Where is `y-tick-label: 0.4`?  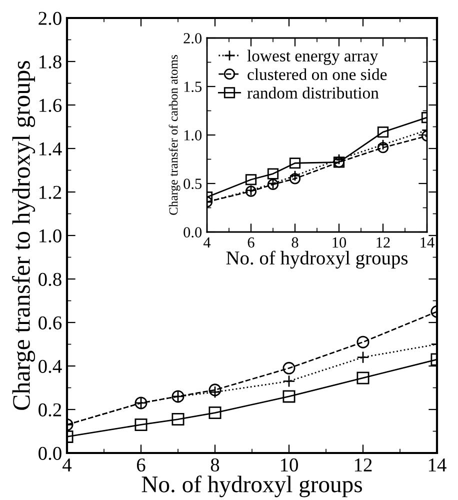 y-tick-label: 0.4 is located at coordinates (50, 367).